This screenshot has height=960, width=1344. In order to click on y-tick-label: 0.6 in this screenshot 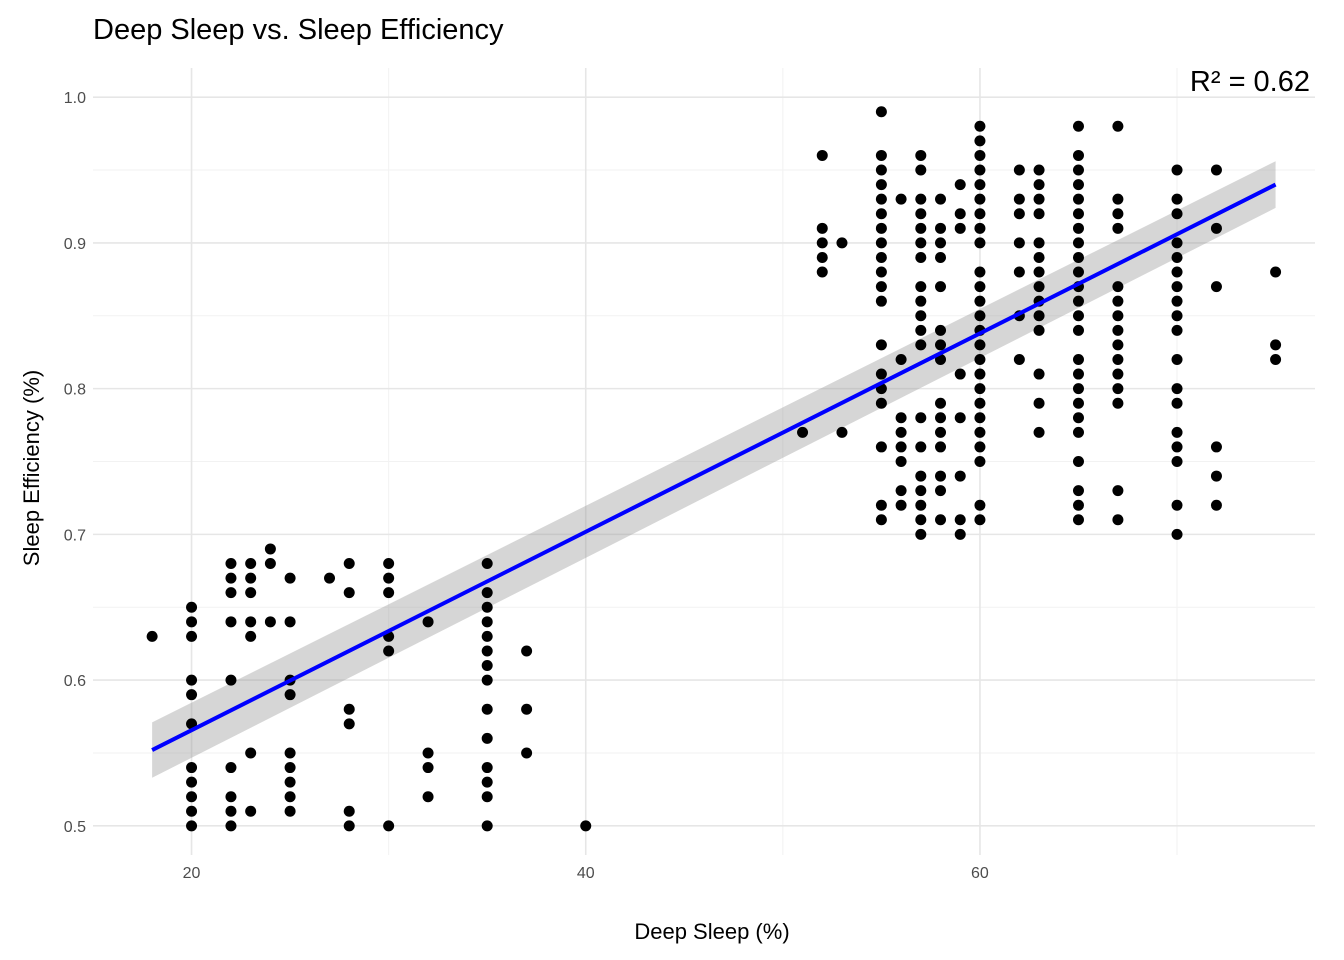, I will do `click(75, 681)`.